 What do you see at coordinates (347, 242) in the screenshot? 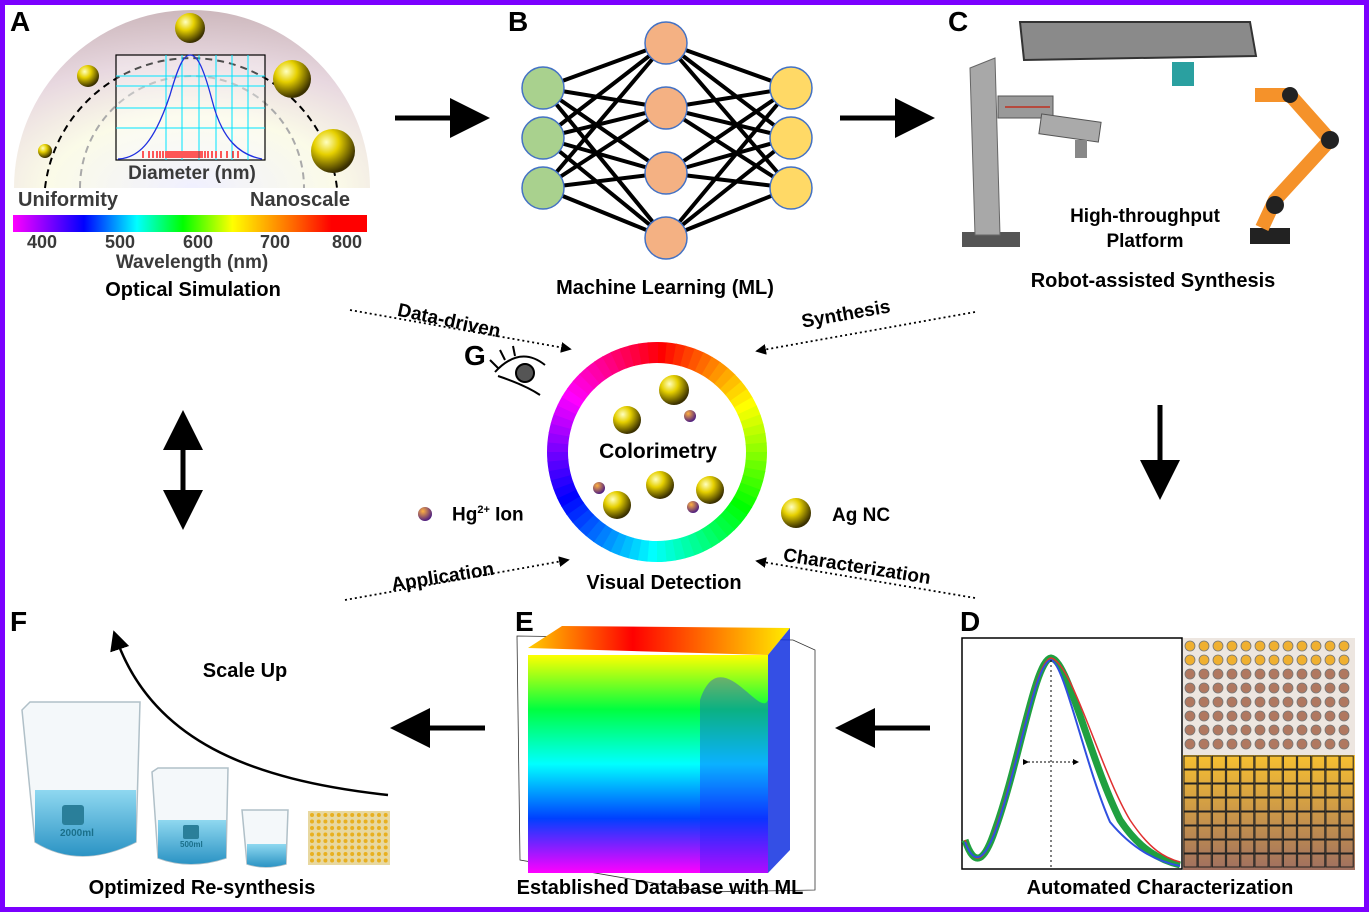
I see `wavelength-tick: 800` at bounding box center [347, 242].